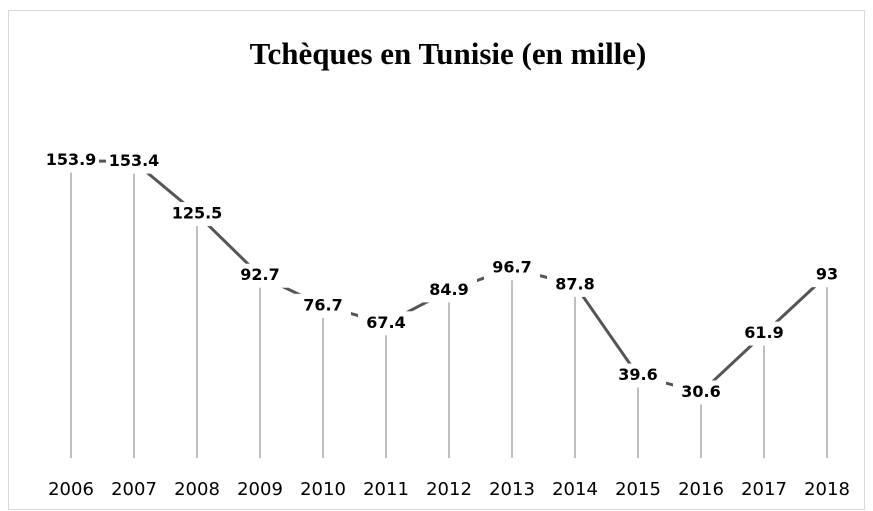  I want to click on x-tick-label: 2012, so click(449, 489).